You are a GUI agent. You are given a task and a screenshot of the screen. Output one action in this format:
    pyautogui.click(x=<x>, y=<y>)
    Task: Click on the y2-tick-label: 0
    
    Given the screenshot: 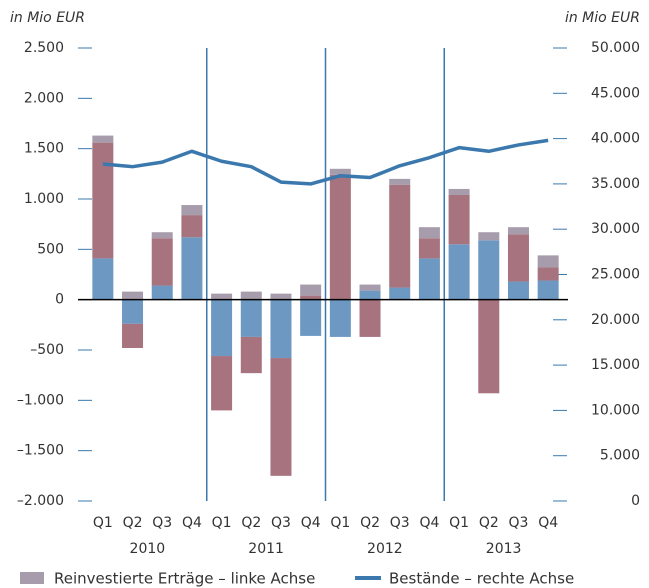 What is the action you would take?
    pyautogui.click(x=635, y=501)
    